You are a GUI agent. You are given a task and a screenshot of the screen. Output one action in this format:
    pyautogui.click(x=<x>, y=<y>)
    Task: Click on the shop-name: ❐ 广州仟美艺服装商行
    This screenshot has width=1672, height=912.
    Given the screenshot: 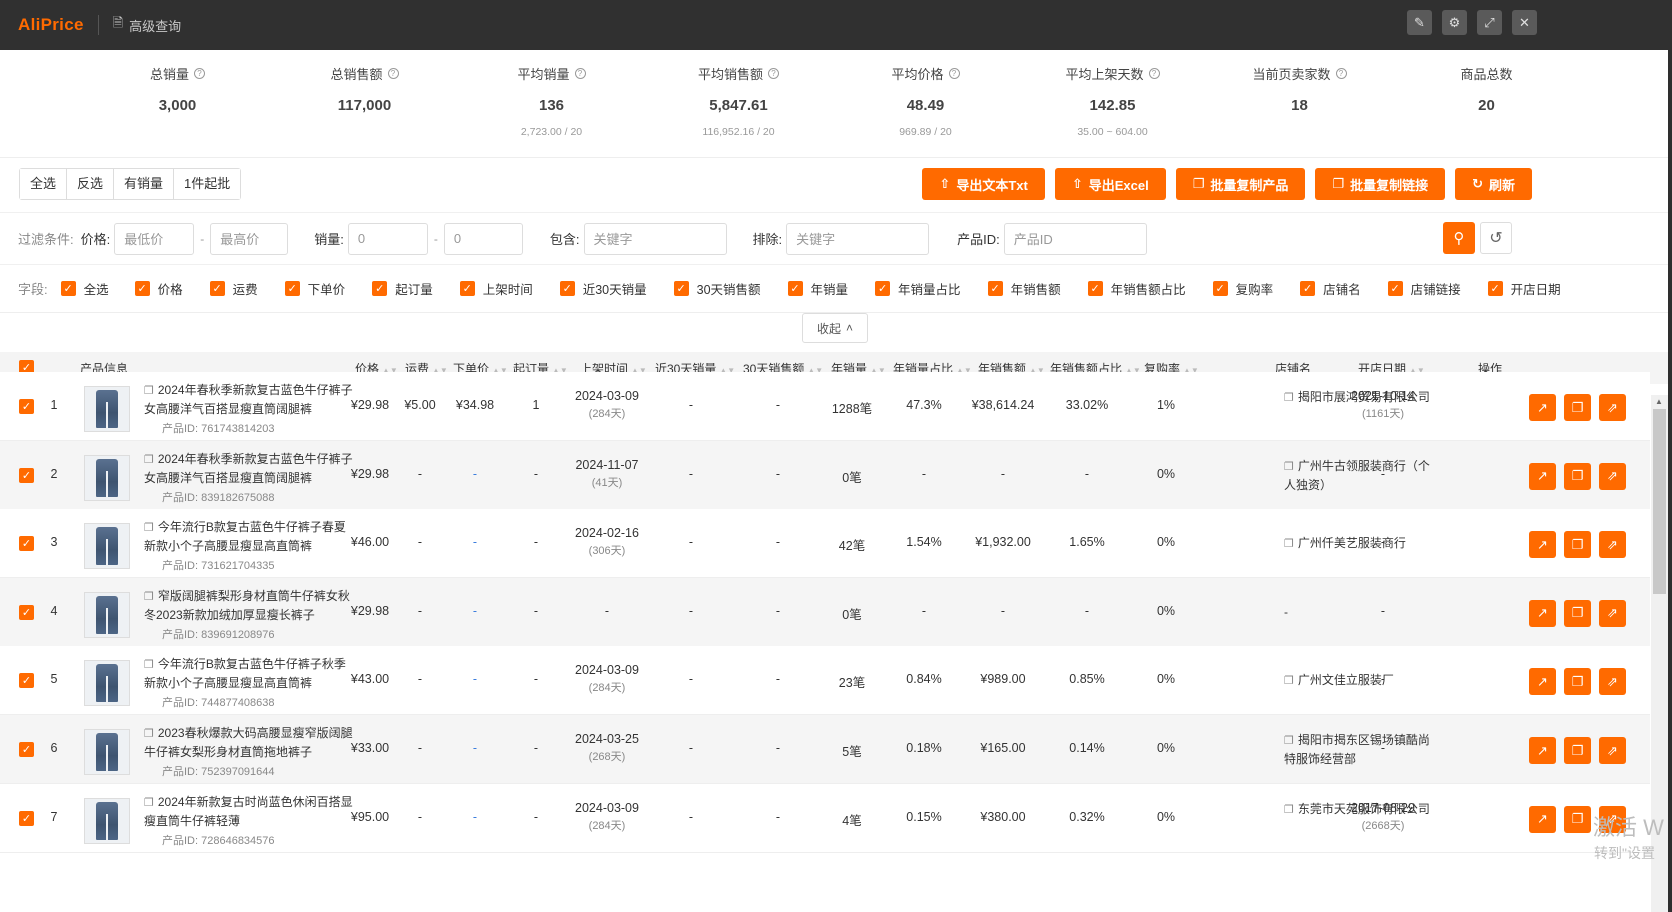 What is the action you would take?
    pyautogui.click(x=1359, y=543)
    